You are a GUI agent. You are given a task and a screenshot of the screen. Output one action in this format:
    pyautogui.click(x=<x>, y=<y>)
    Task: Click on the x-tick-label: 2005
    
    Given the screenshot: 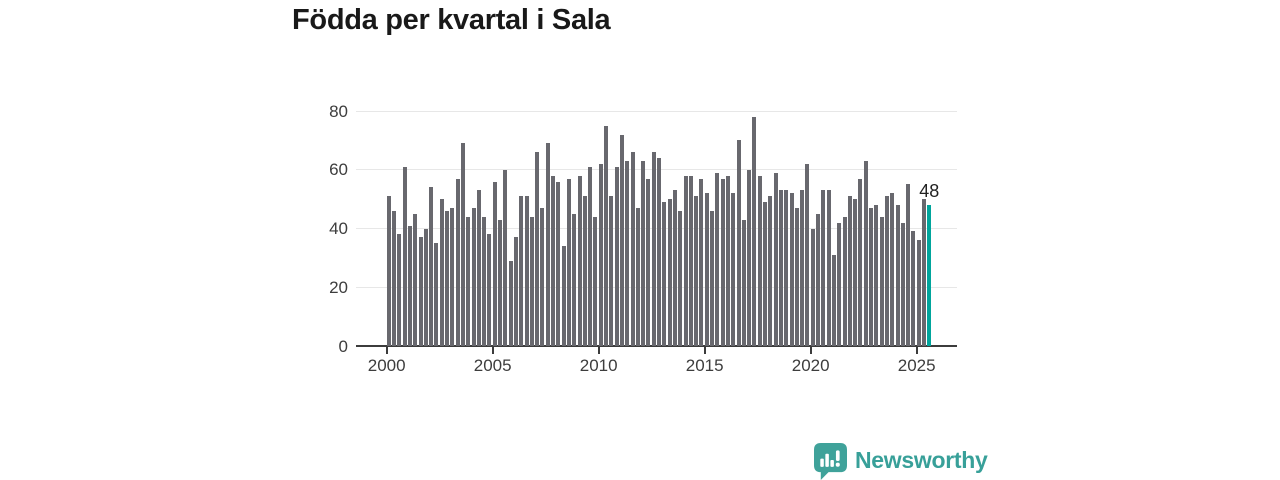 What is the action you would take?
    pyautogui.click(x=492, y=365)
    